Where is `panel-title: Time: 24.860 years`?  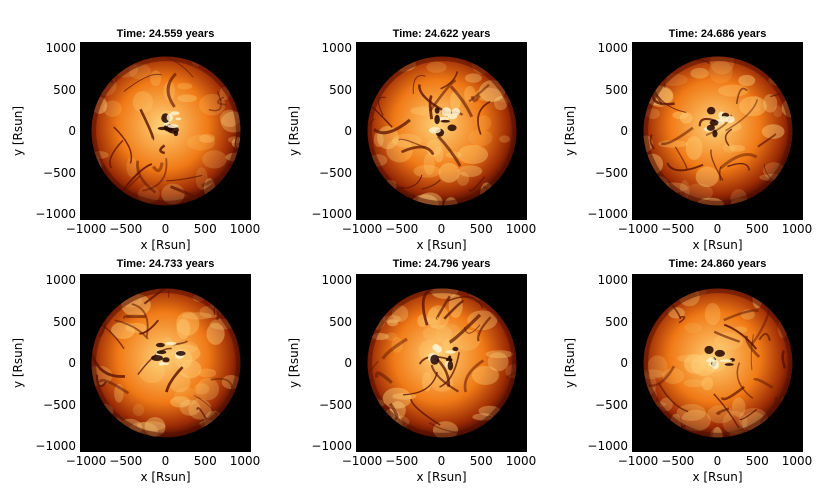
panel-title: Time: 24.860 years is located at coordinates (717, 264).